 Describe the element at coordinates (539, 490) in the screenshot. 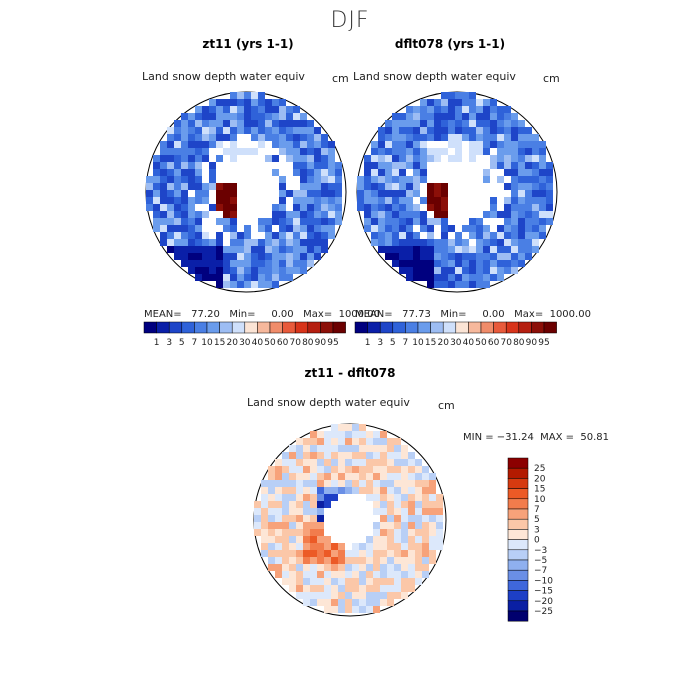

I see `colorbar-tick-label: 15` at that location.